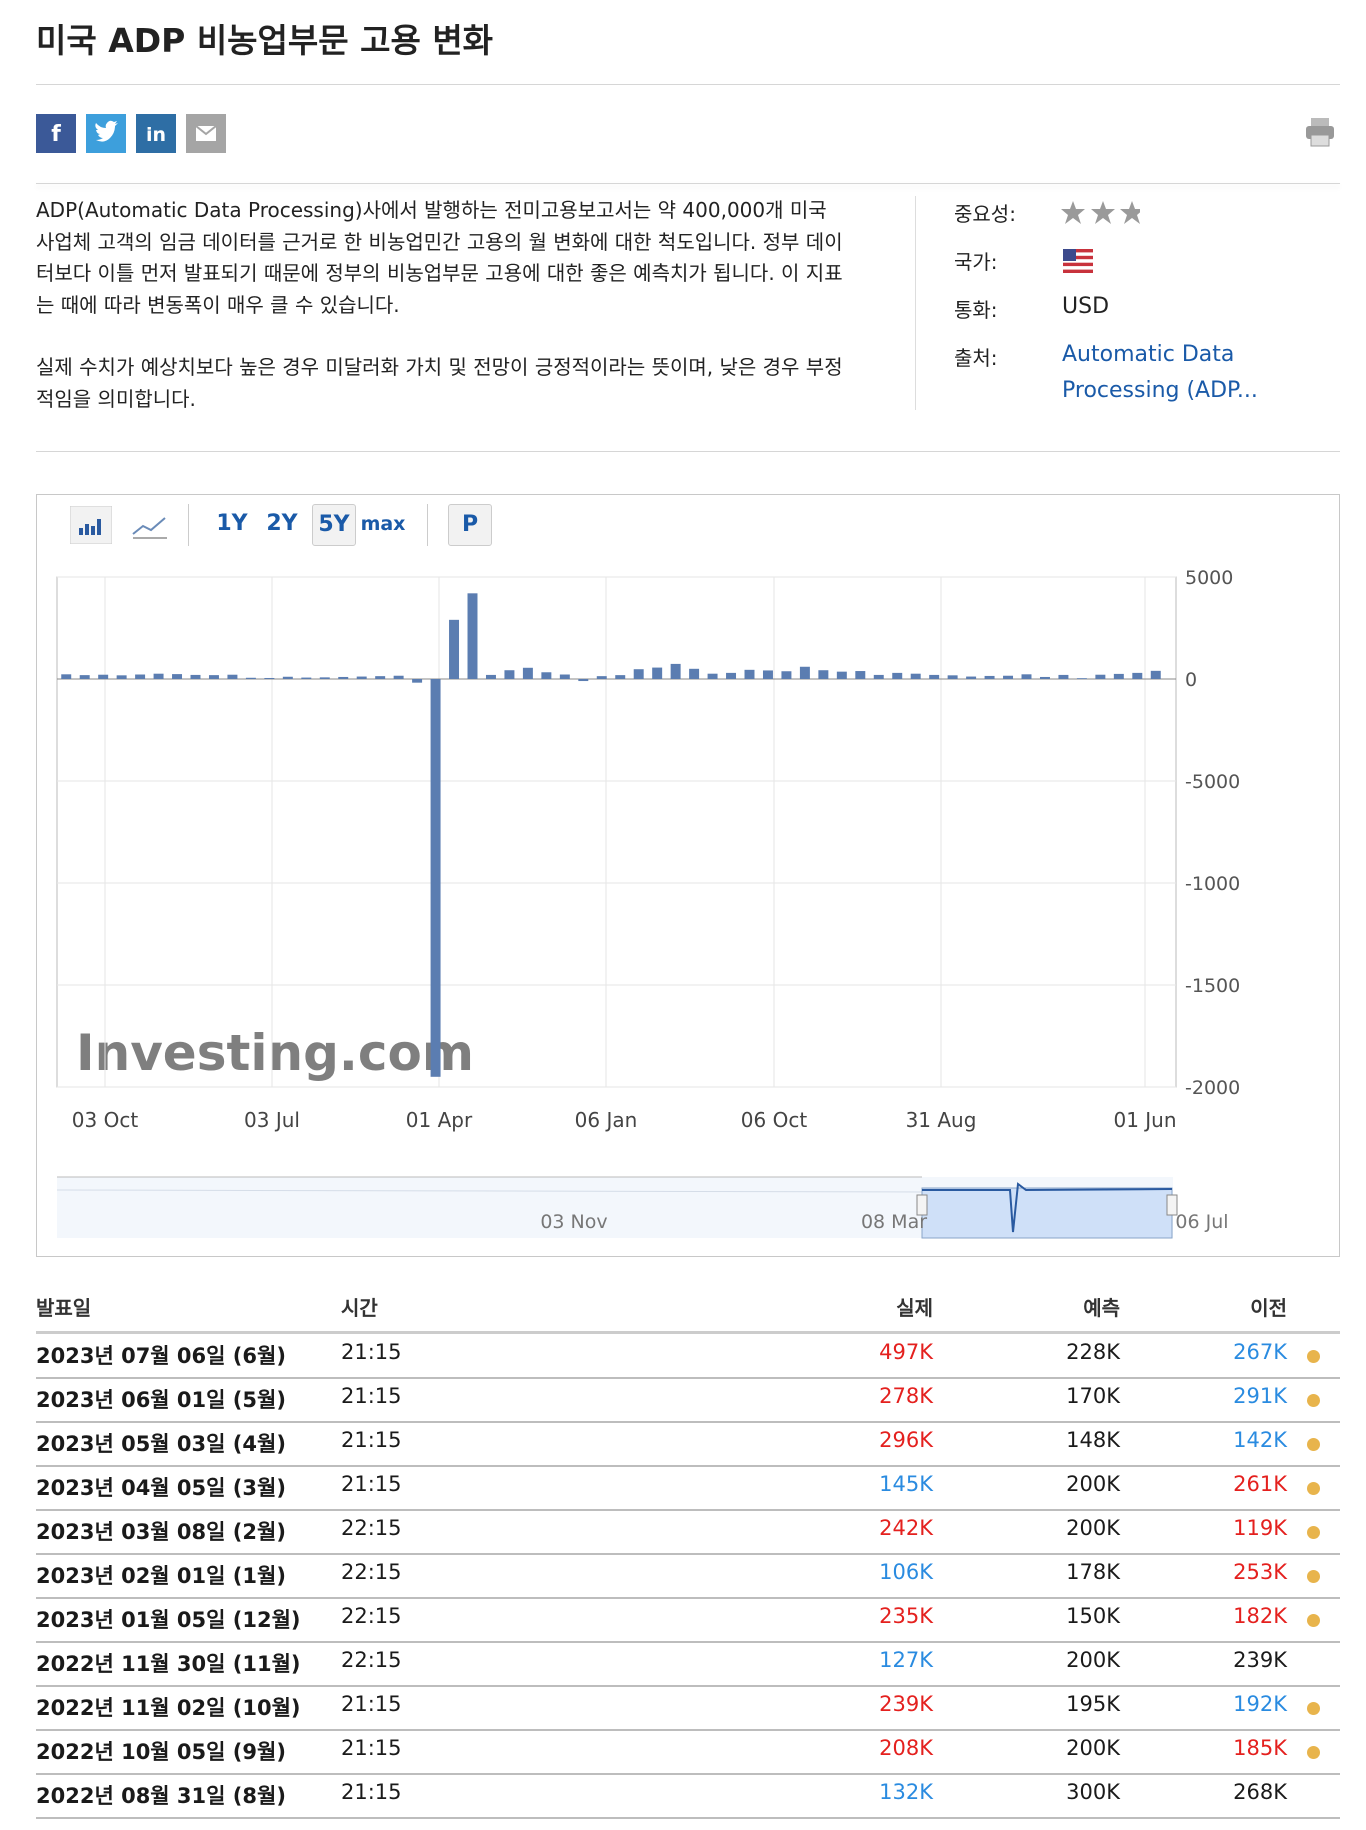 This screenshot has height=1830, width=1366. I want to click on range-button: 1Y, so click(232, 523).